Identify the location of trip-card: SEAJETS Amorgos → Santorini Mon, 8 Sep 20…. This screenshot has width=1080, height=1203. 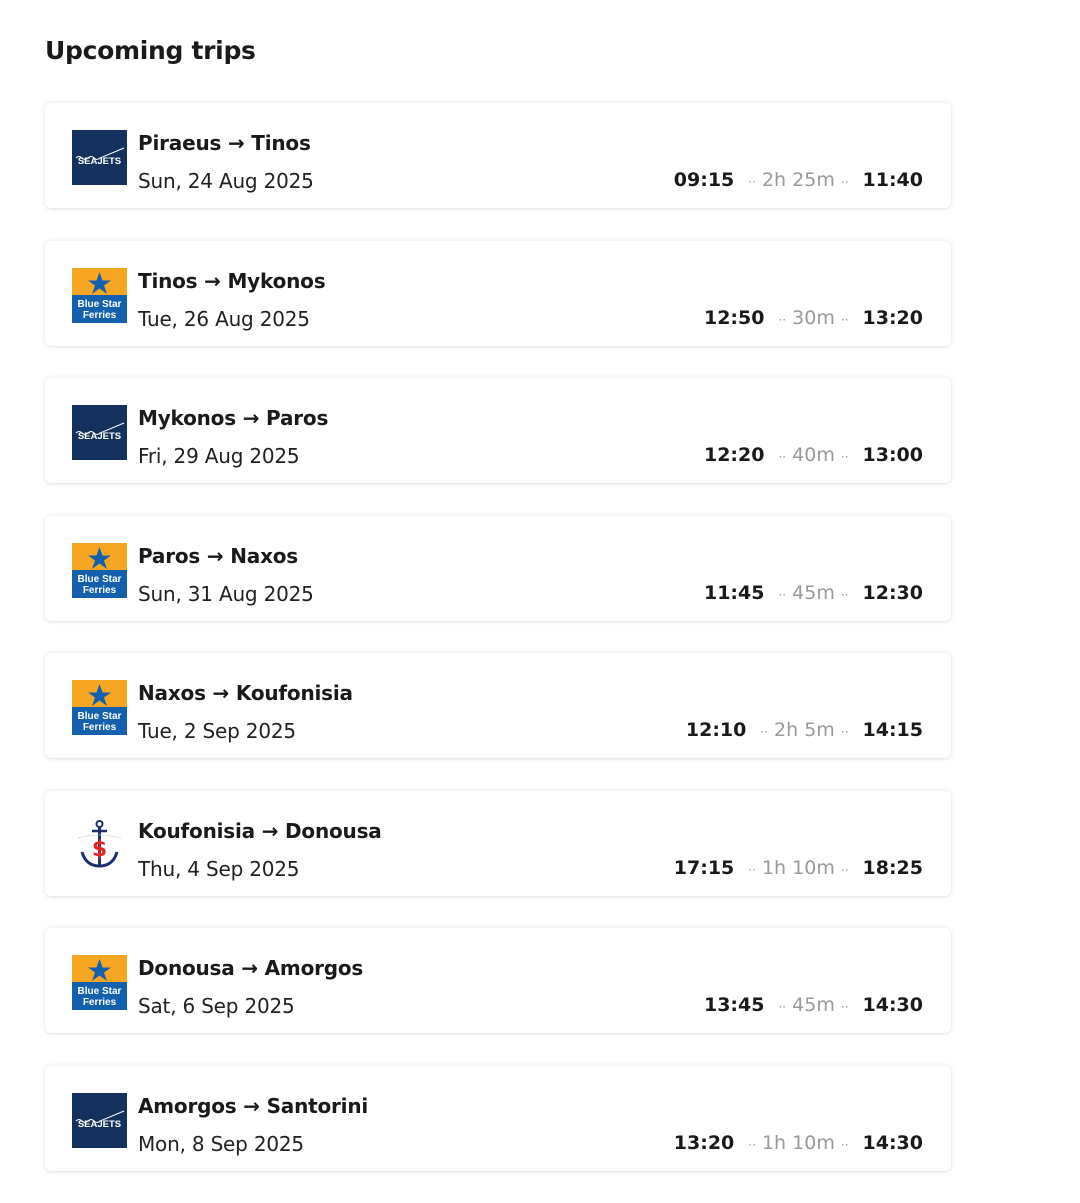
(498, 1118).